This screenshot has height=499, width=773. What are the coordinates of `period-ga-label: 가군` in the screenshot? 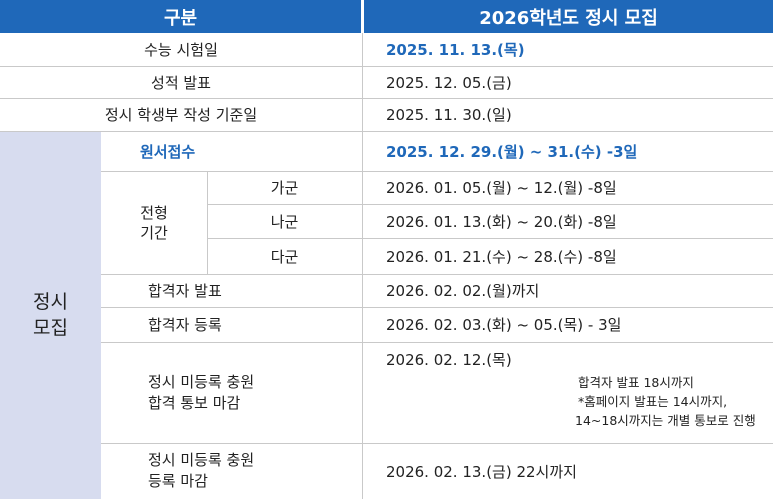 It's located at (284, 188).